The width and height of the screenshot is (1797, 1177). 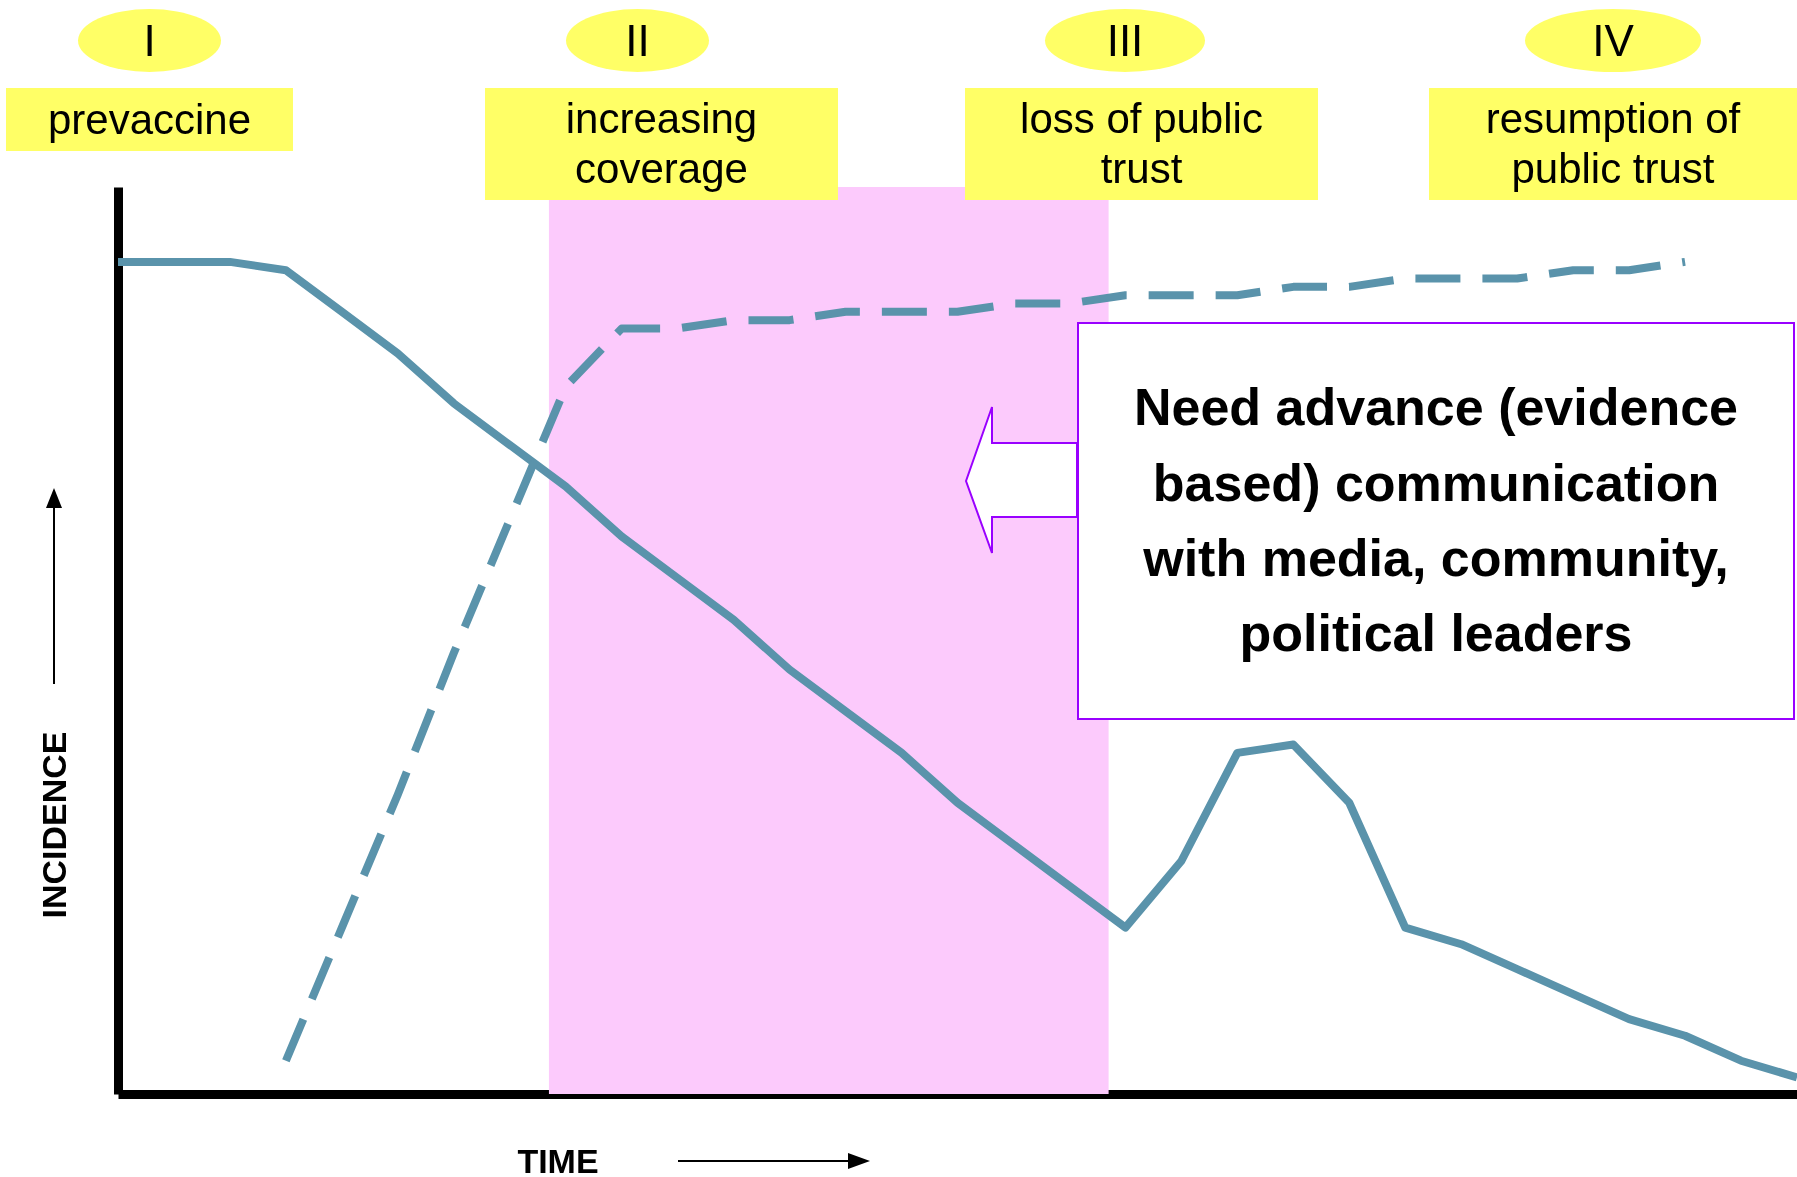 I want to click on text: prevaccine, so click(x=149, y=119).